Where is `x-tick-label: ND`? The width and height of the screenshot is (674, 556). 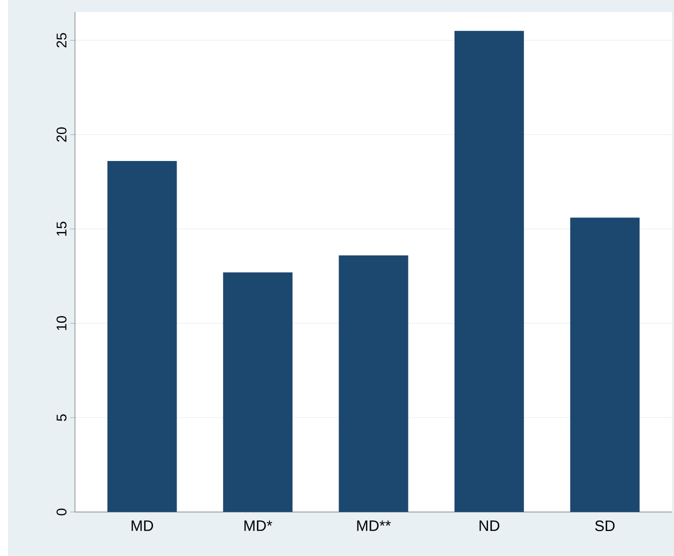 x-tick-label: ND is located at coordinates (490, 525).